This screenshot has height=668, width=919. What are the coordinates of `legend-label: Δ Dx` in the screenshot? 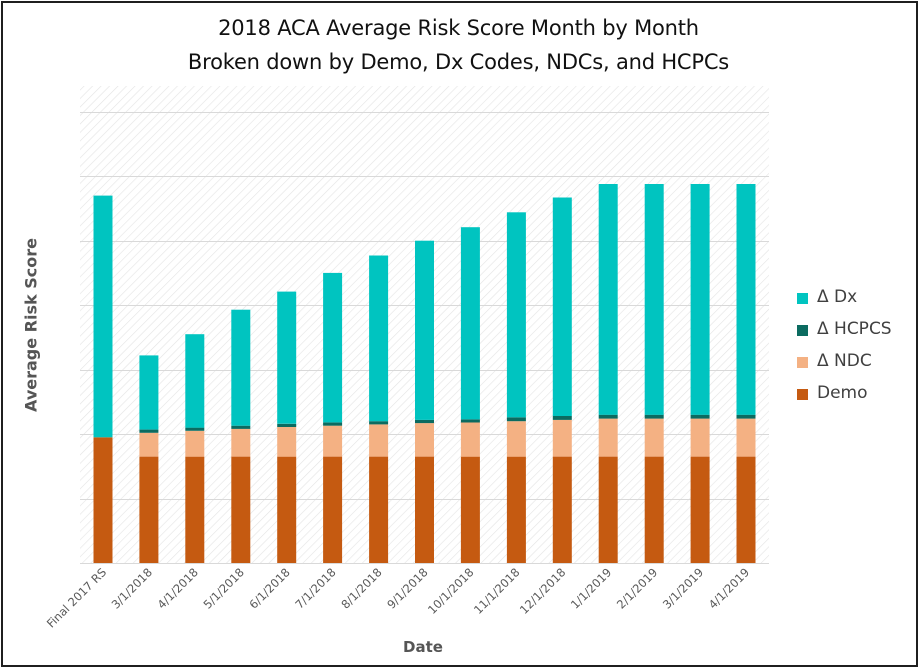 It's located at (837, 297).